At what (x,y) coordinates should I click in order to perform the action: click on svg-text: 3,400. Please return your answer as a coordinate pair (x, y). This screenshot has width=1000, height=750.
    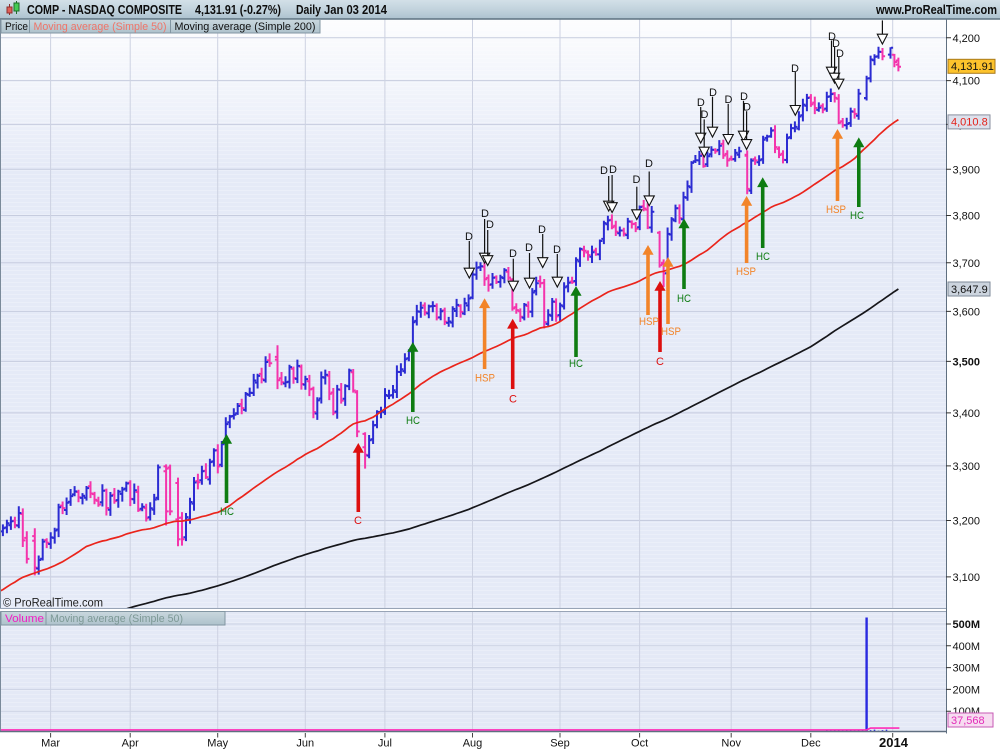
    Looking at the image, I should click on (967, 414).